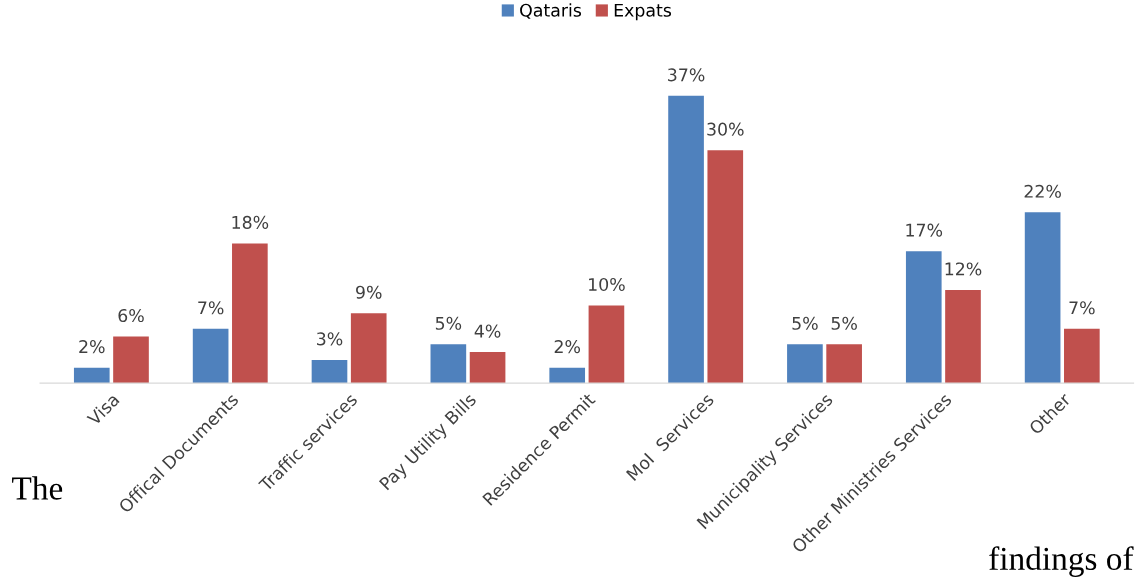  Describe the element at coordinates (686, 75) in the screenshot. I see `data-label: 37%` at that location.